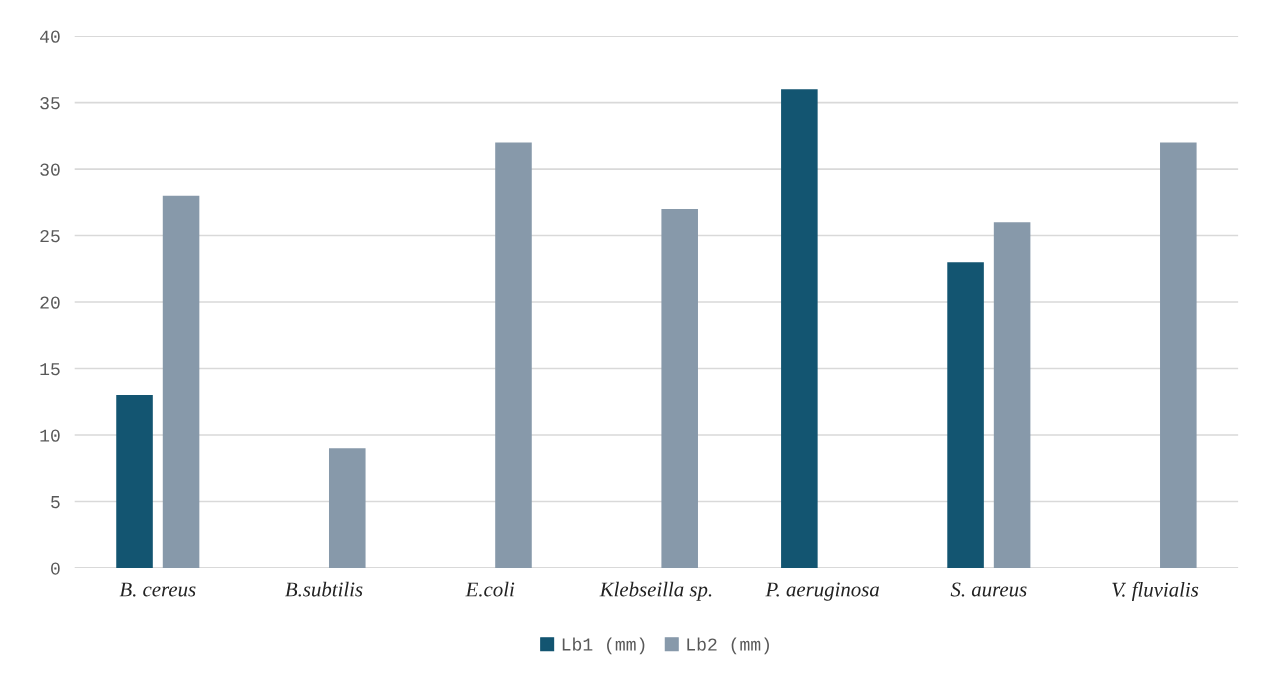 The height and width of the screenshot is (681, 1266). Describe the element at coordinates (603, 646) in the screenshot. I see `legend-label: Lb1 (mm)` at that location.